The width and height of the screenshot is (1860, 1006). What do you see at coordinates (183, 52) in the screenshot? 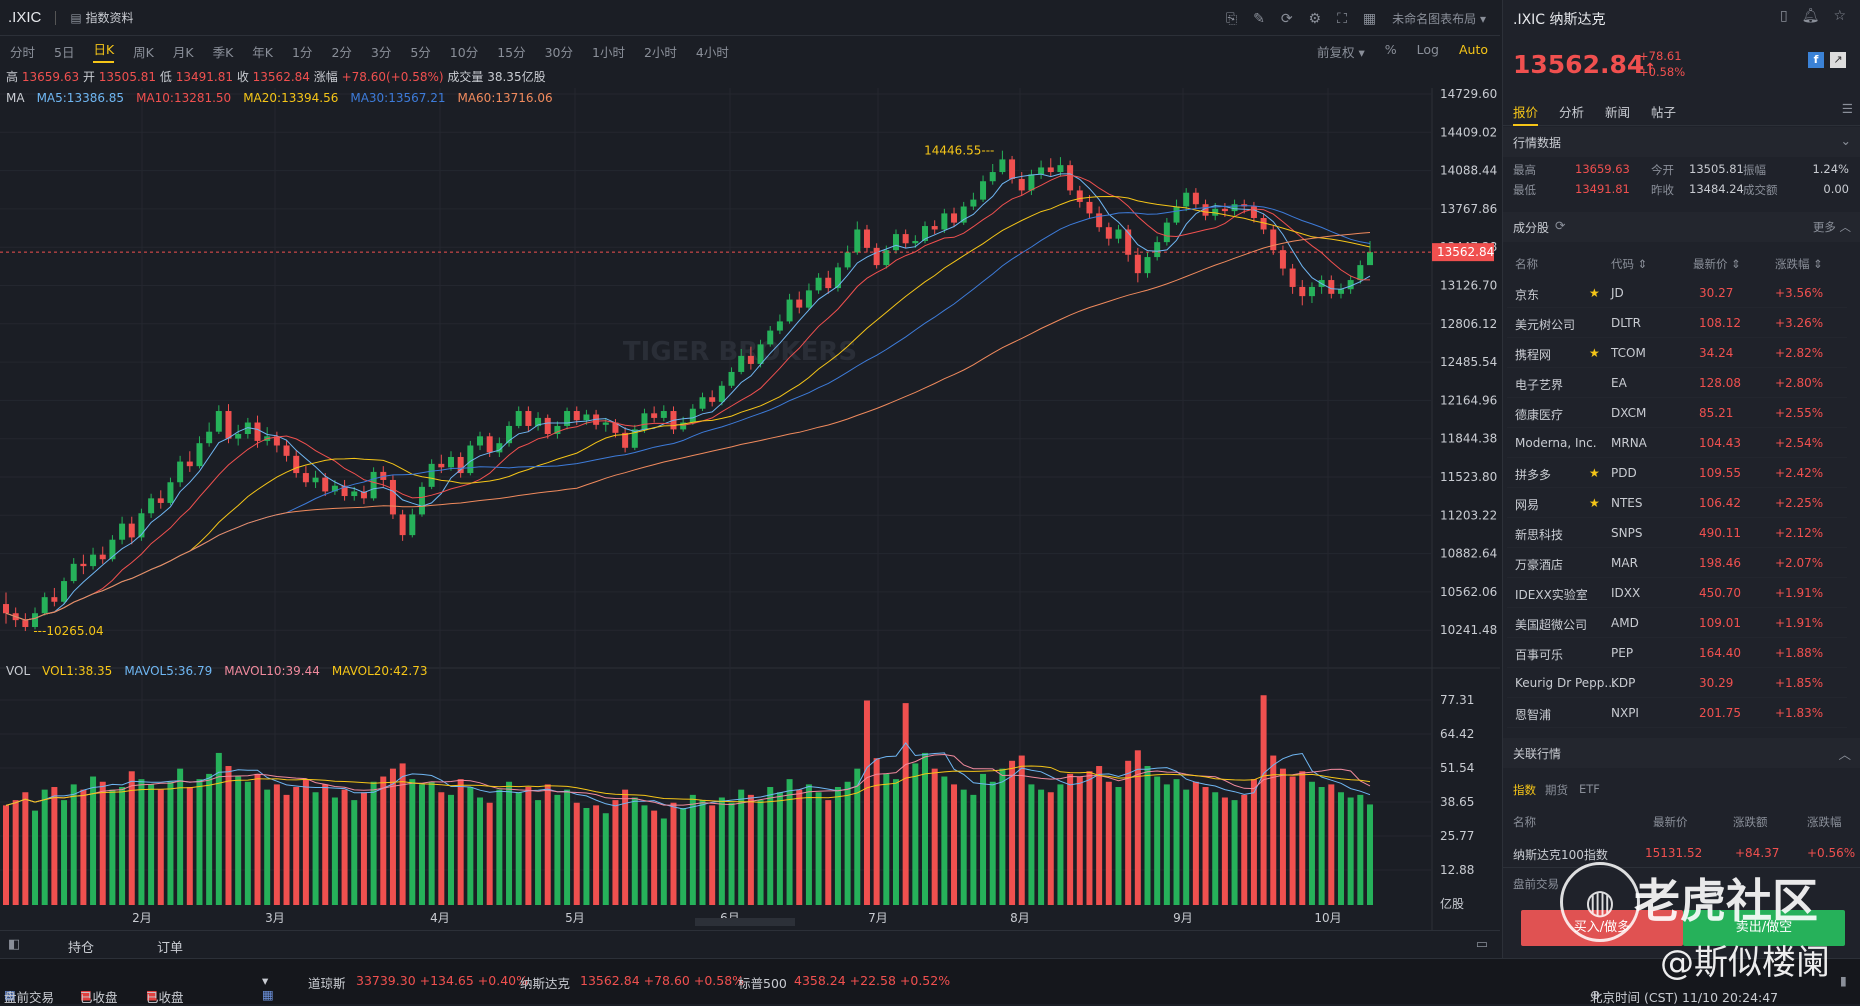
I see `period-tab: 月K` at bounding box center [183, 52].